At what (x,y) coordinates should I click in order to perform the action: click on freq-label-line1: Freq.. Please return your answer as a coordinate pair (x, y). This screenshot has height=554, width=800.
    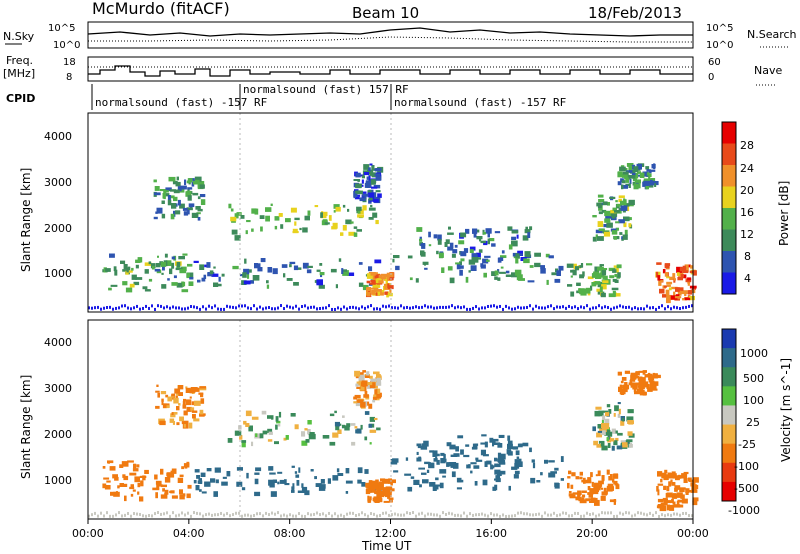
    Looking at the image, I should click on (19, 60).